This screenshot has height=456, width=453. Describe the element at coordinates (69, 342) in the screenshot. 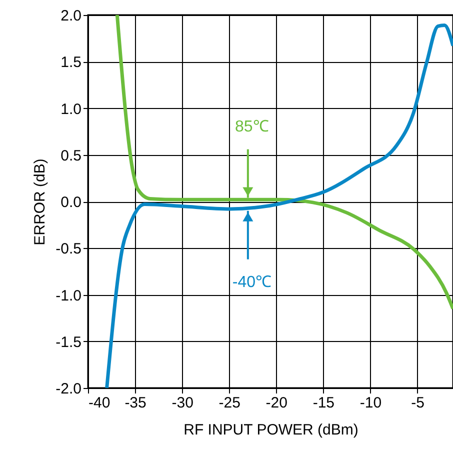

I see `y-tick-label: -1.5` at that location.